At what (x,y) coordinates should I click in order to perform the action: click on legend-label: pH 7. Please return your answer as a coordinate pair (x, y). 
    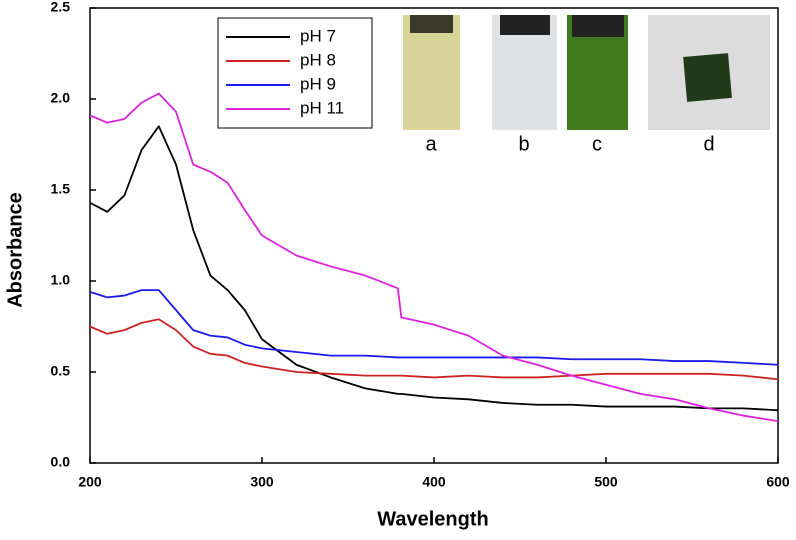
    Looking at the image, I should click on (318, 35).